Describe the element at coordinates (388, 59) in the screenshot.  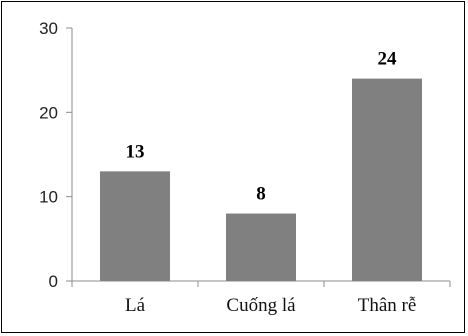
I see `data-label: 24` at that location.